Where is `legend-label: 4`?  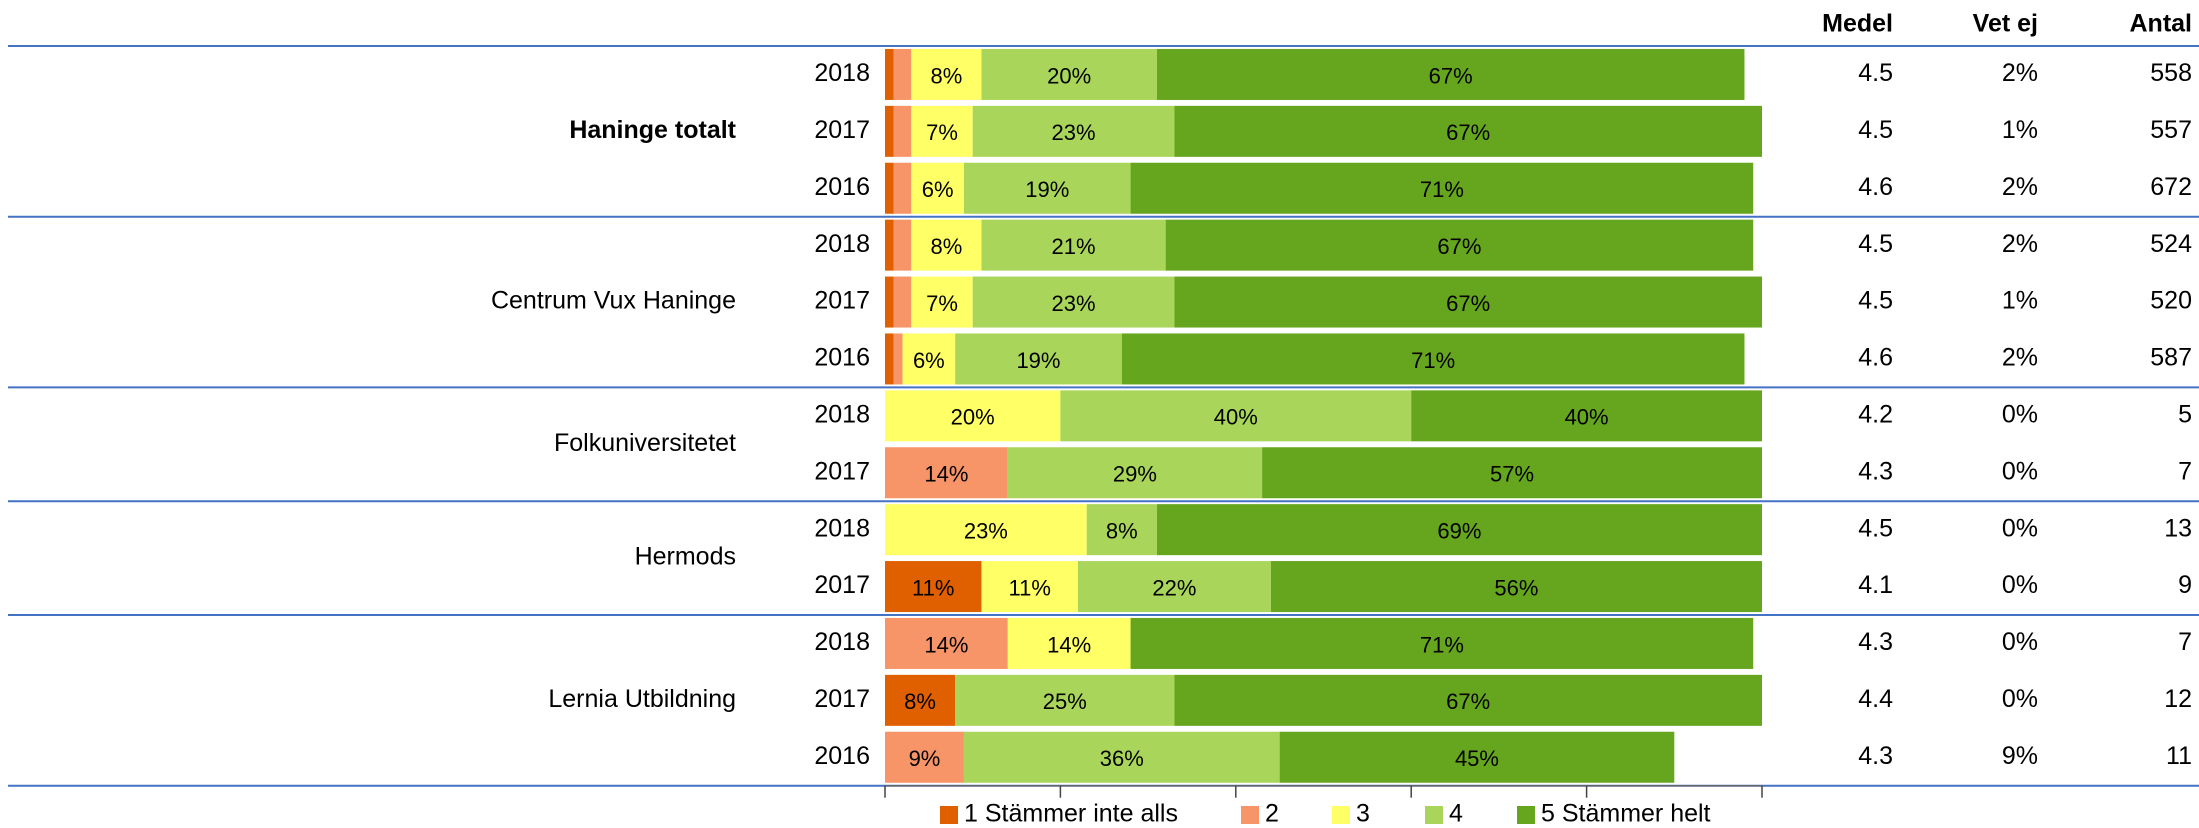
legend-label: 4 is located at coordinates (1456, 814).